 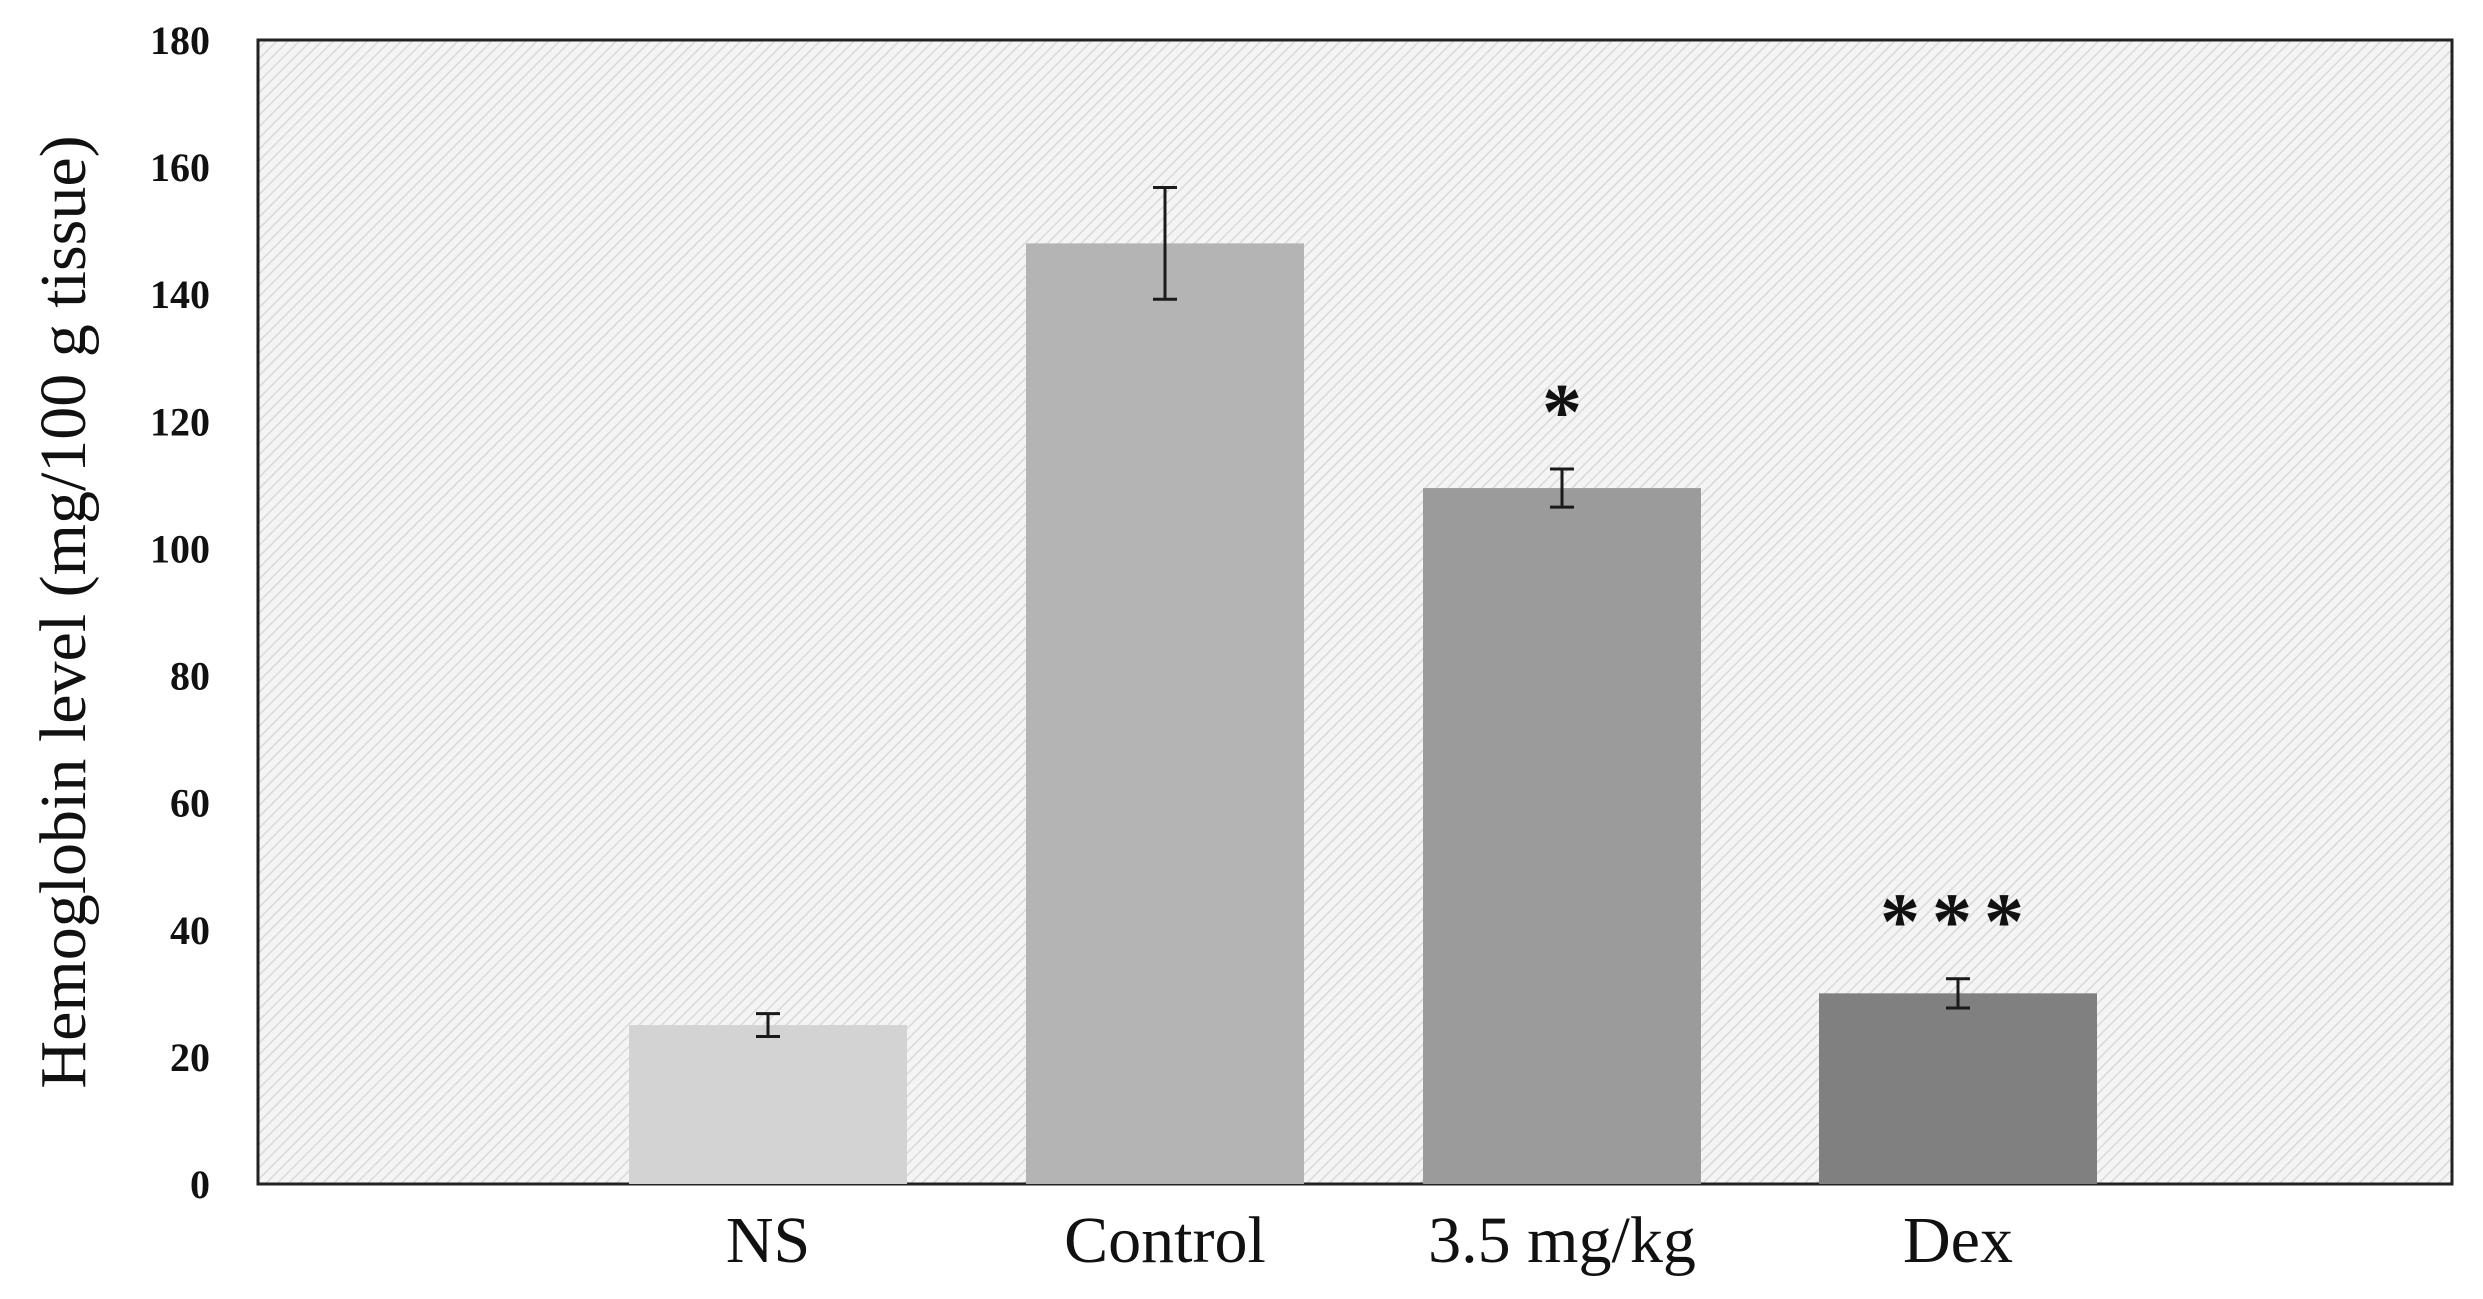 What do you see at coordinates (1562, 1240) in the screenshot?
I see `x-category-label: 3.5 mg/kg` at bounding box center [1562, 1240].